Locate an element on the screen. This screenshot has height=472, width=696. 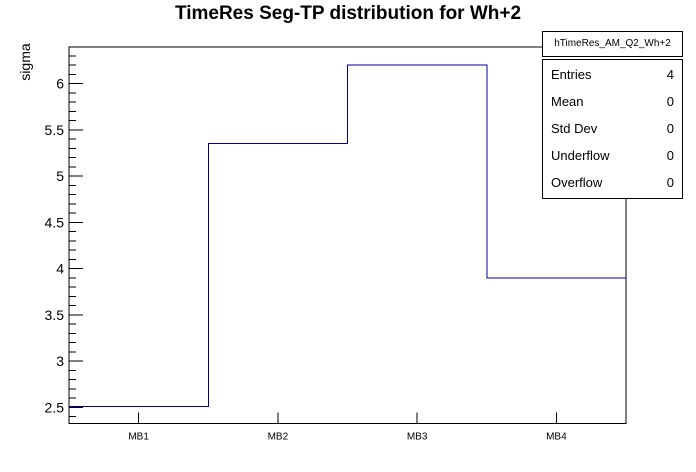
x-tick-label: MB2 is located at coordinates (278, 437).